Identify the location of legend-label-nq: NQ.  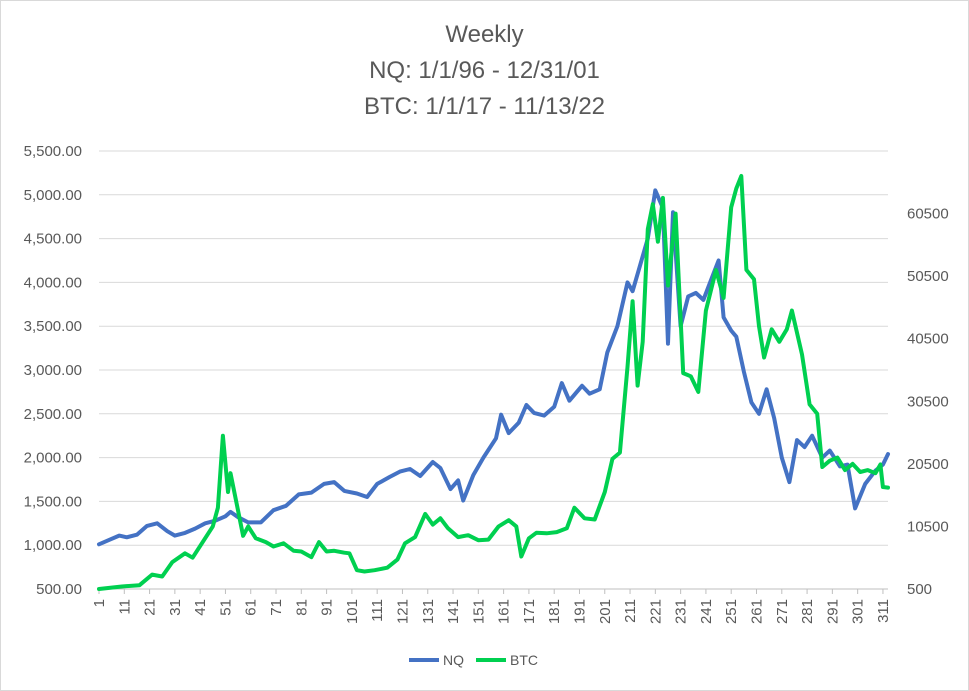
(453, 660).